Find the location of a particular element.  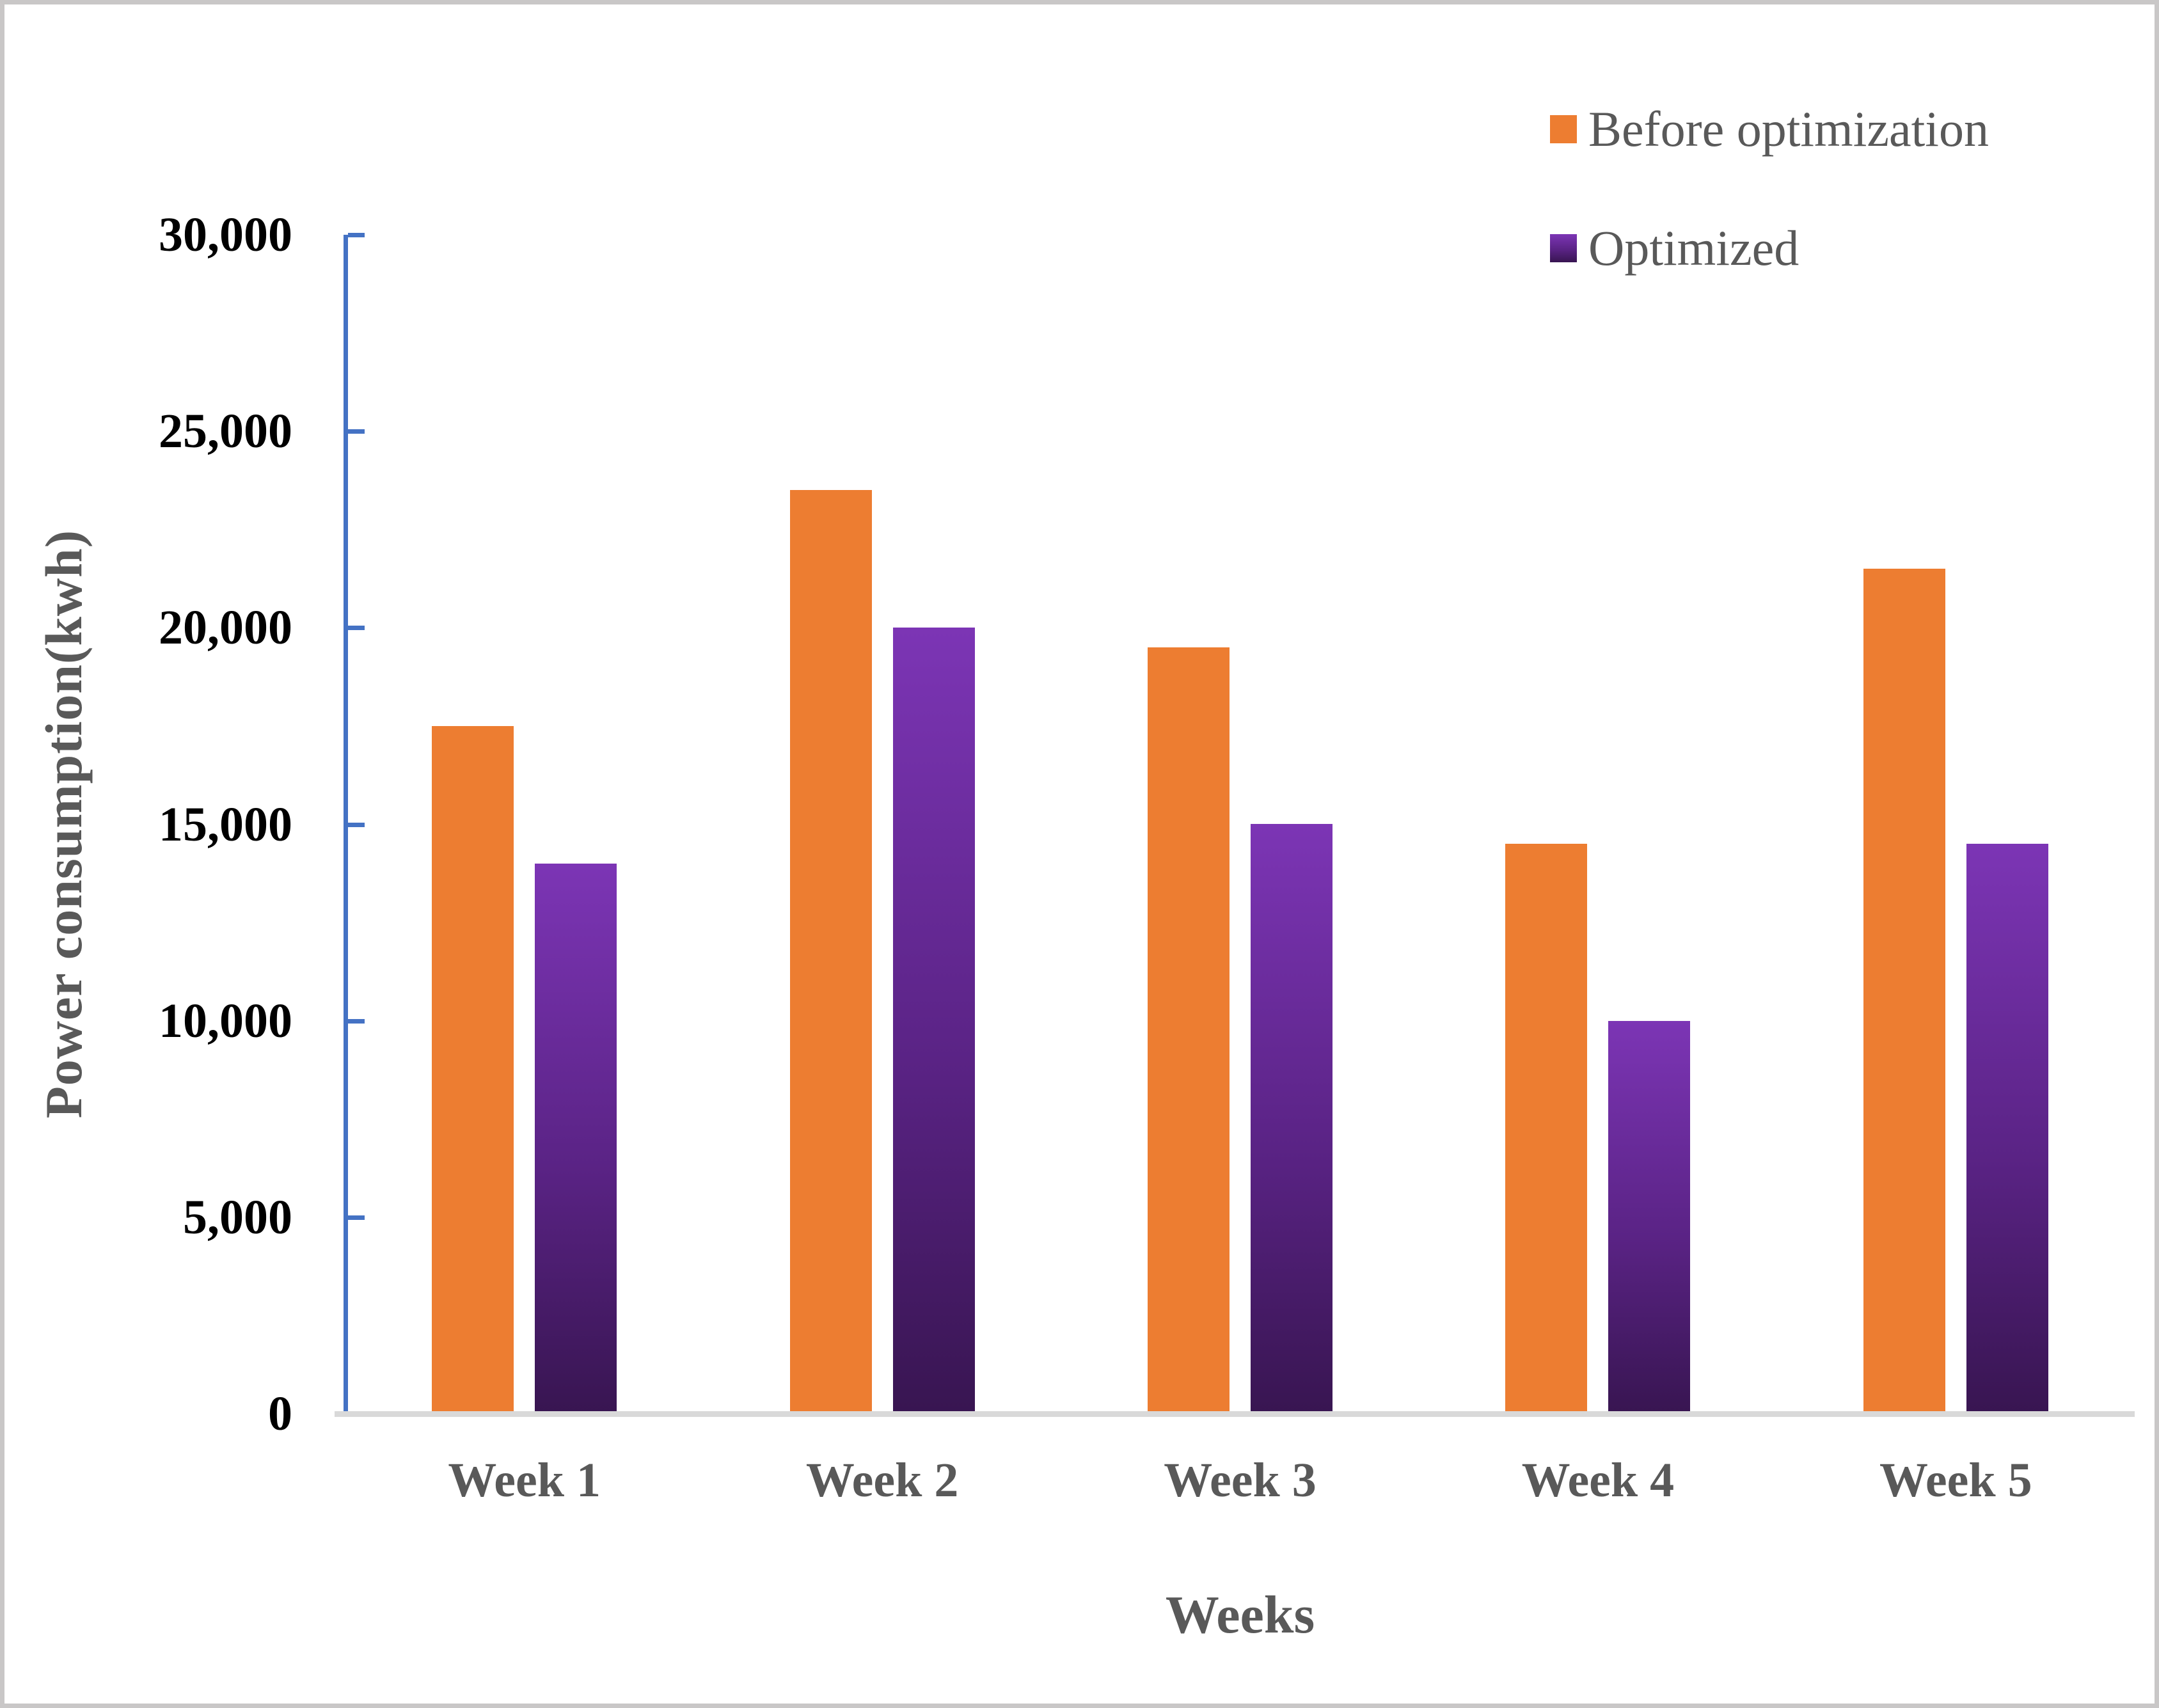

legend-entry-optimized: Optimized is located at coordinates (1674, 249).